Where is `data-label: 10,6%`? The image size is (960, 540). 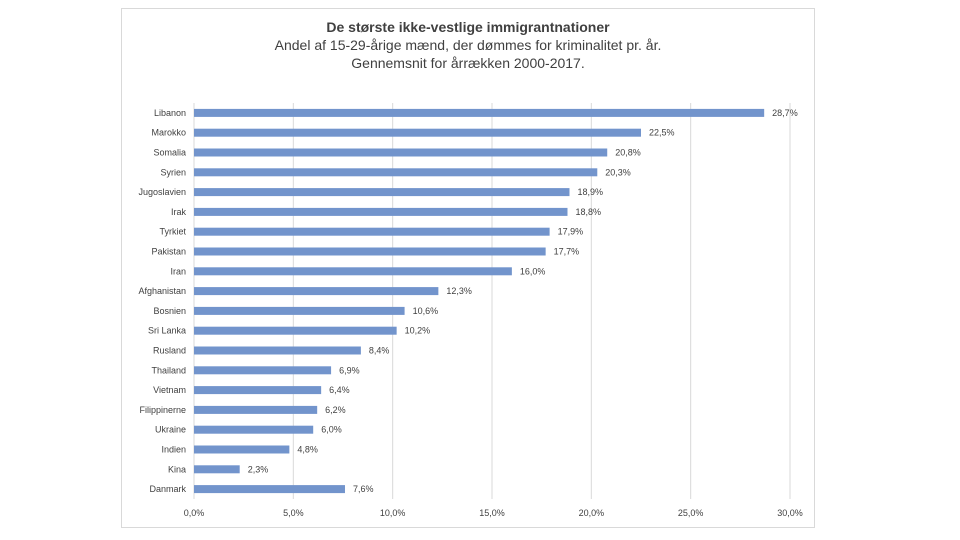
data-label: 10,6% is located at coordinates (426, 311).